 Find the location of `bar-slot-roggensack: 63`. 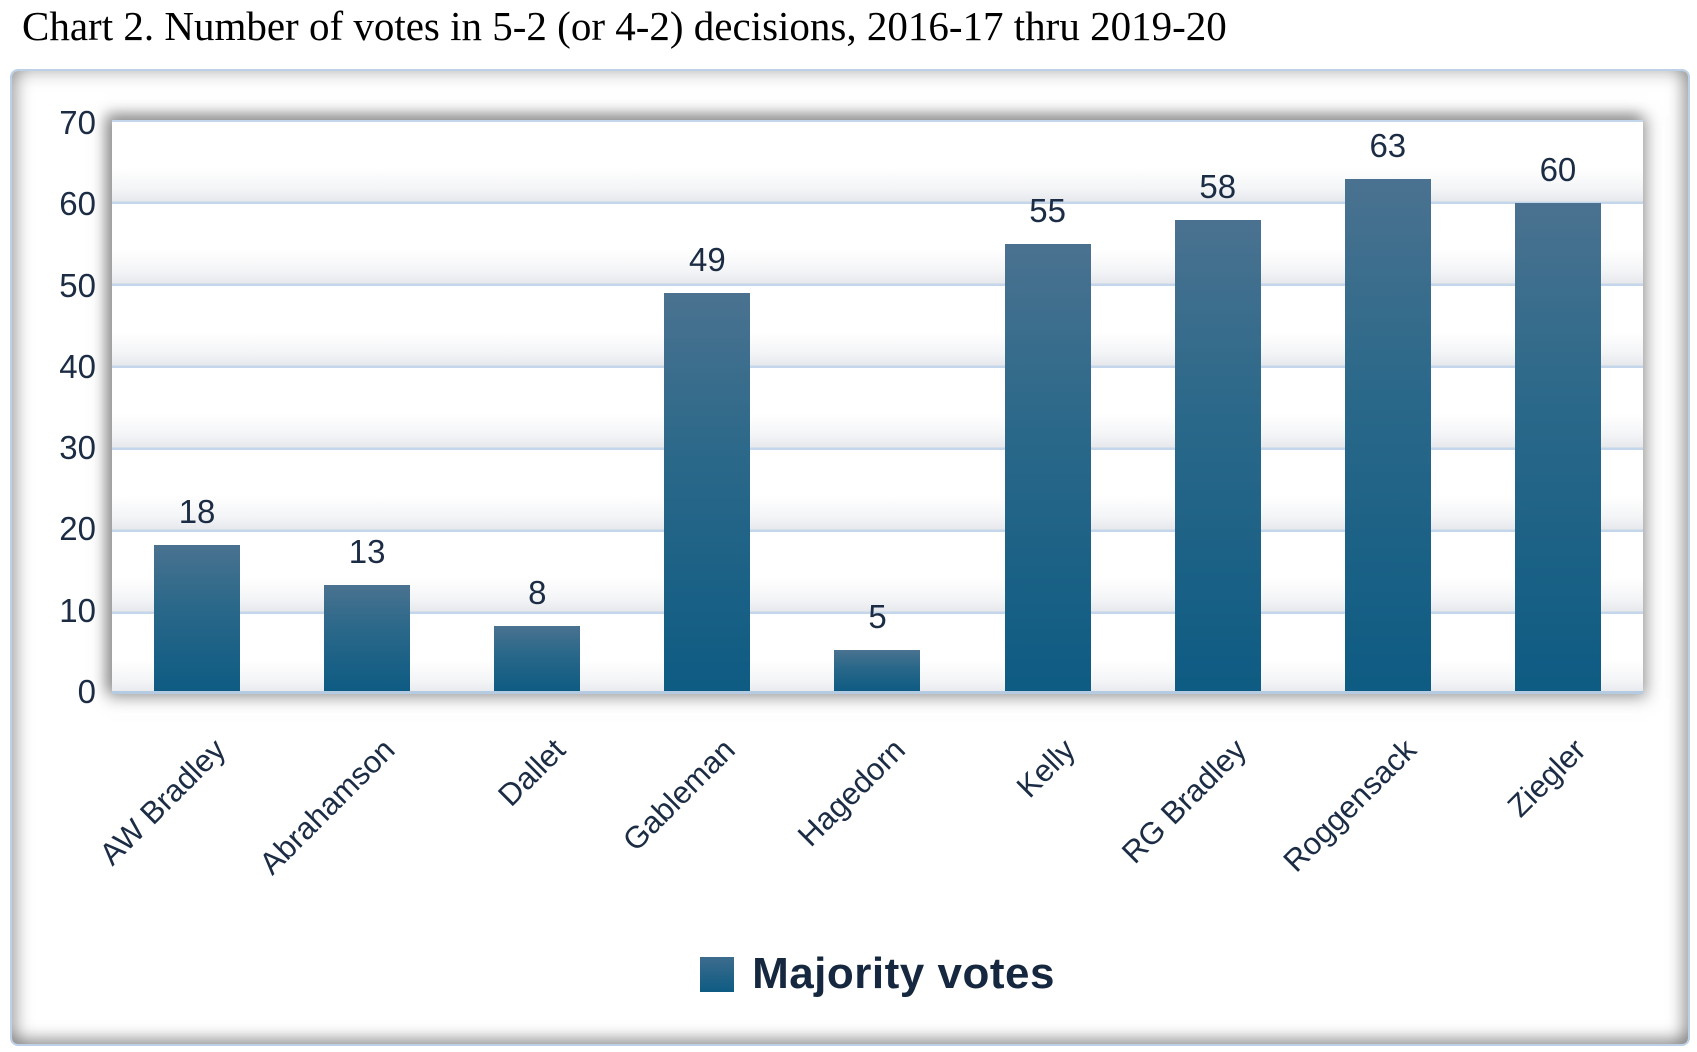

bar-slot-roggensack: 63 is located at coordinates (1388, 406).